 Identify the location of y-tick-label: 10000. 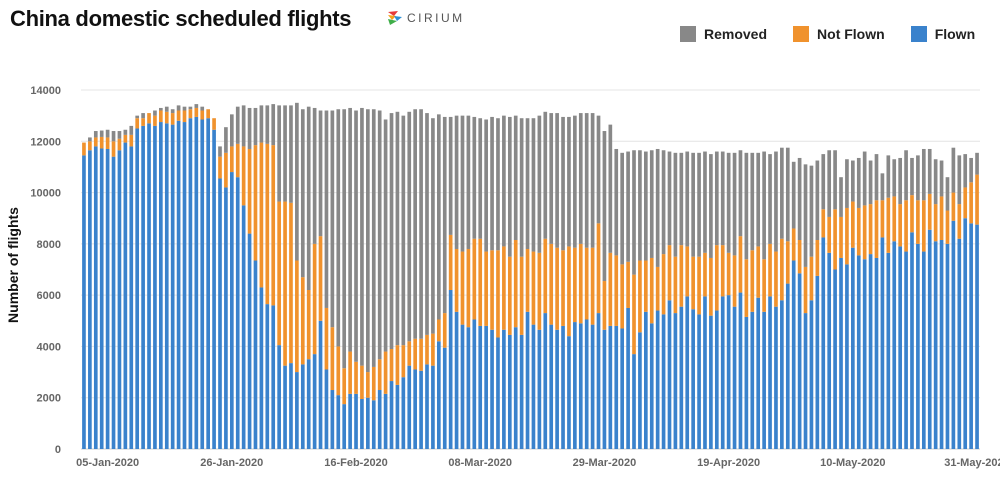
(45, 194).